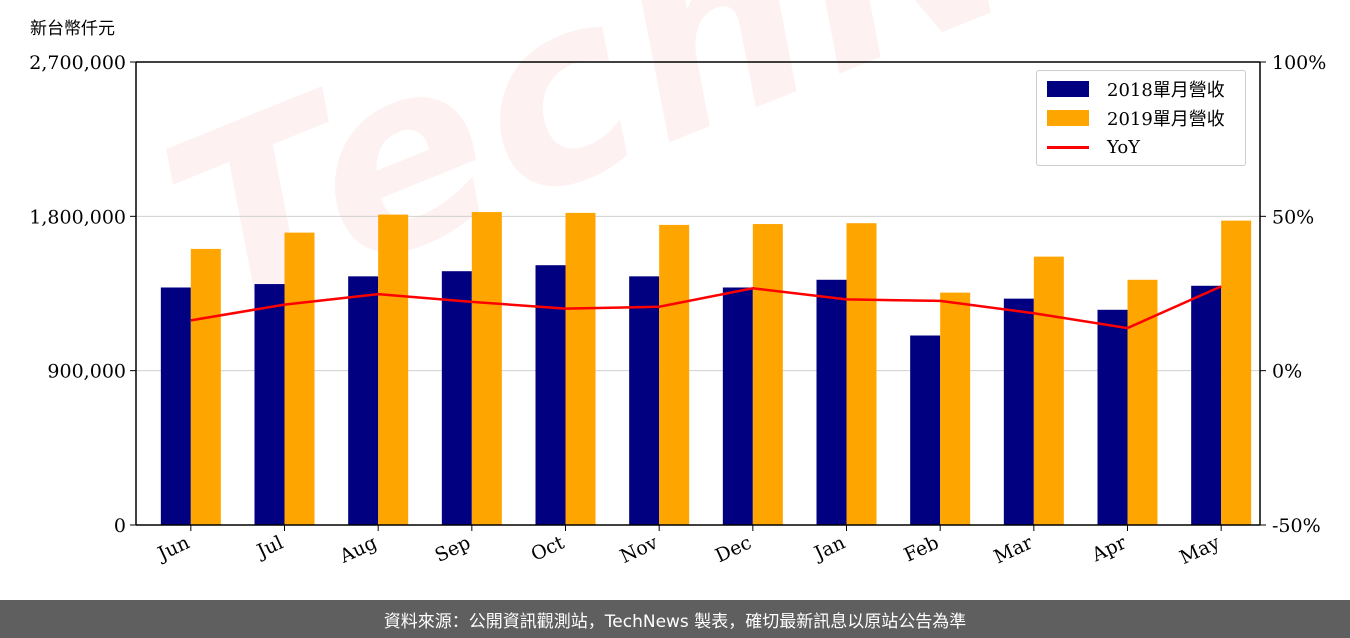 Image resolution: width=1350 pixels, height=638 pixels. What do you see at coordinates (639, 549) in the screenshot?
I see `x-tick-label: Nov` at bounding box center [639, 549].